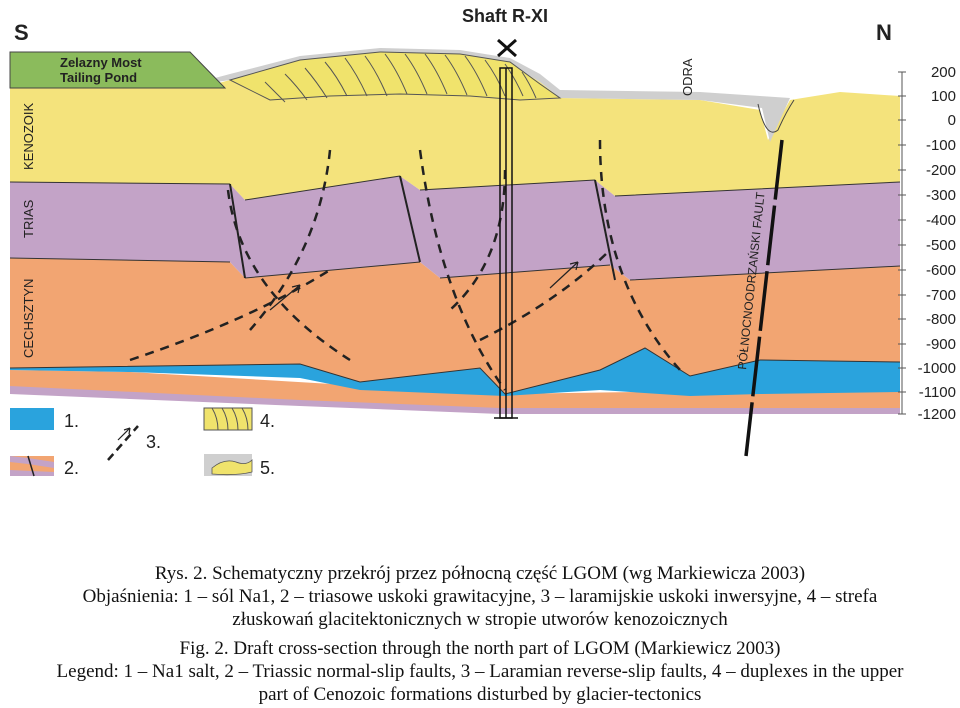 This screenshot has width=960, height=708. What do you see at coordinates (28, 218) in the screenshot?
I see `unit-label-trias: TRIAS` at bounding box center [28, 218].